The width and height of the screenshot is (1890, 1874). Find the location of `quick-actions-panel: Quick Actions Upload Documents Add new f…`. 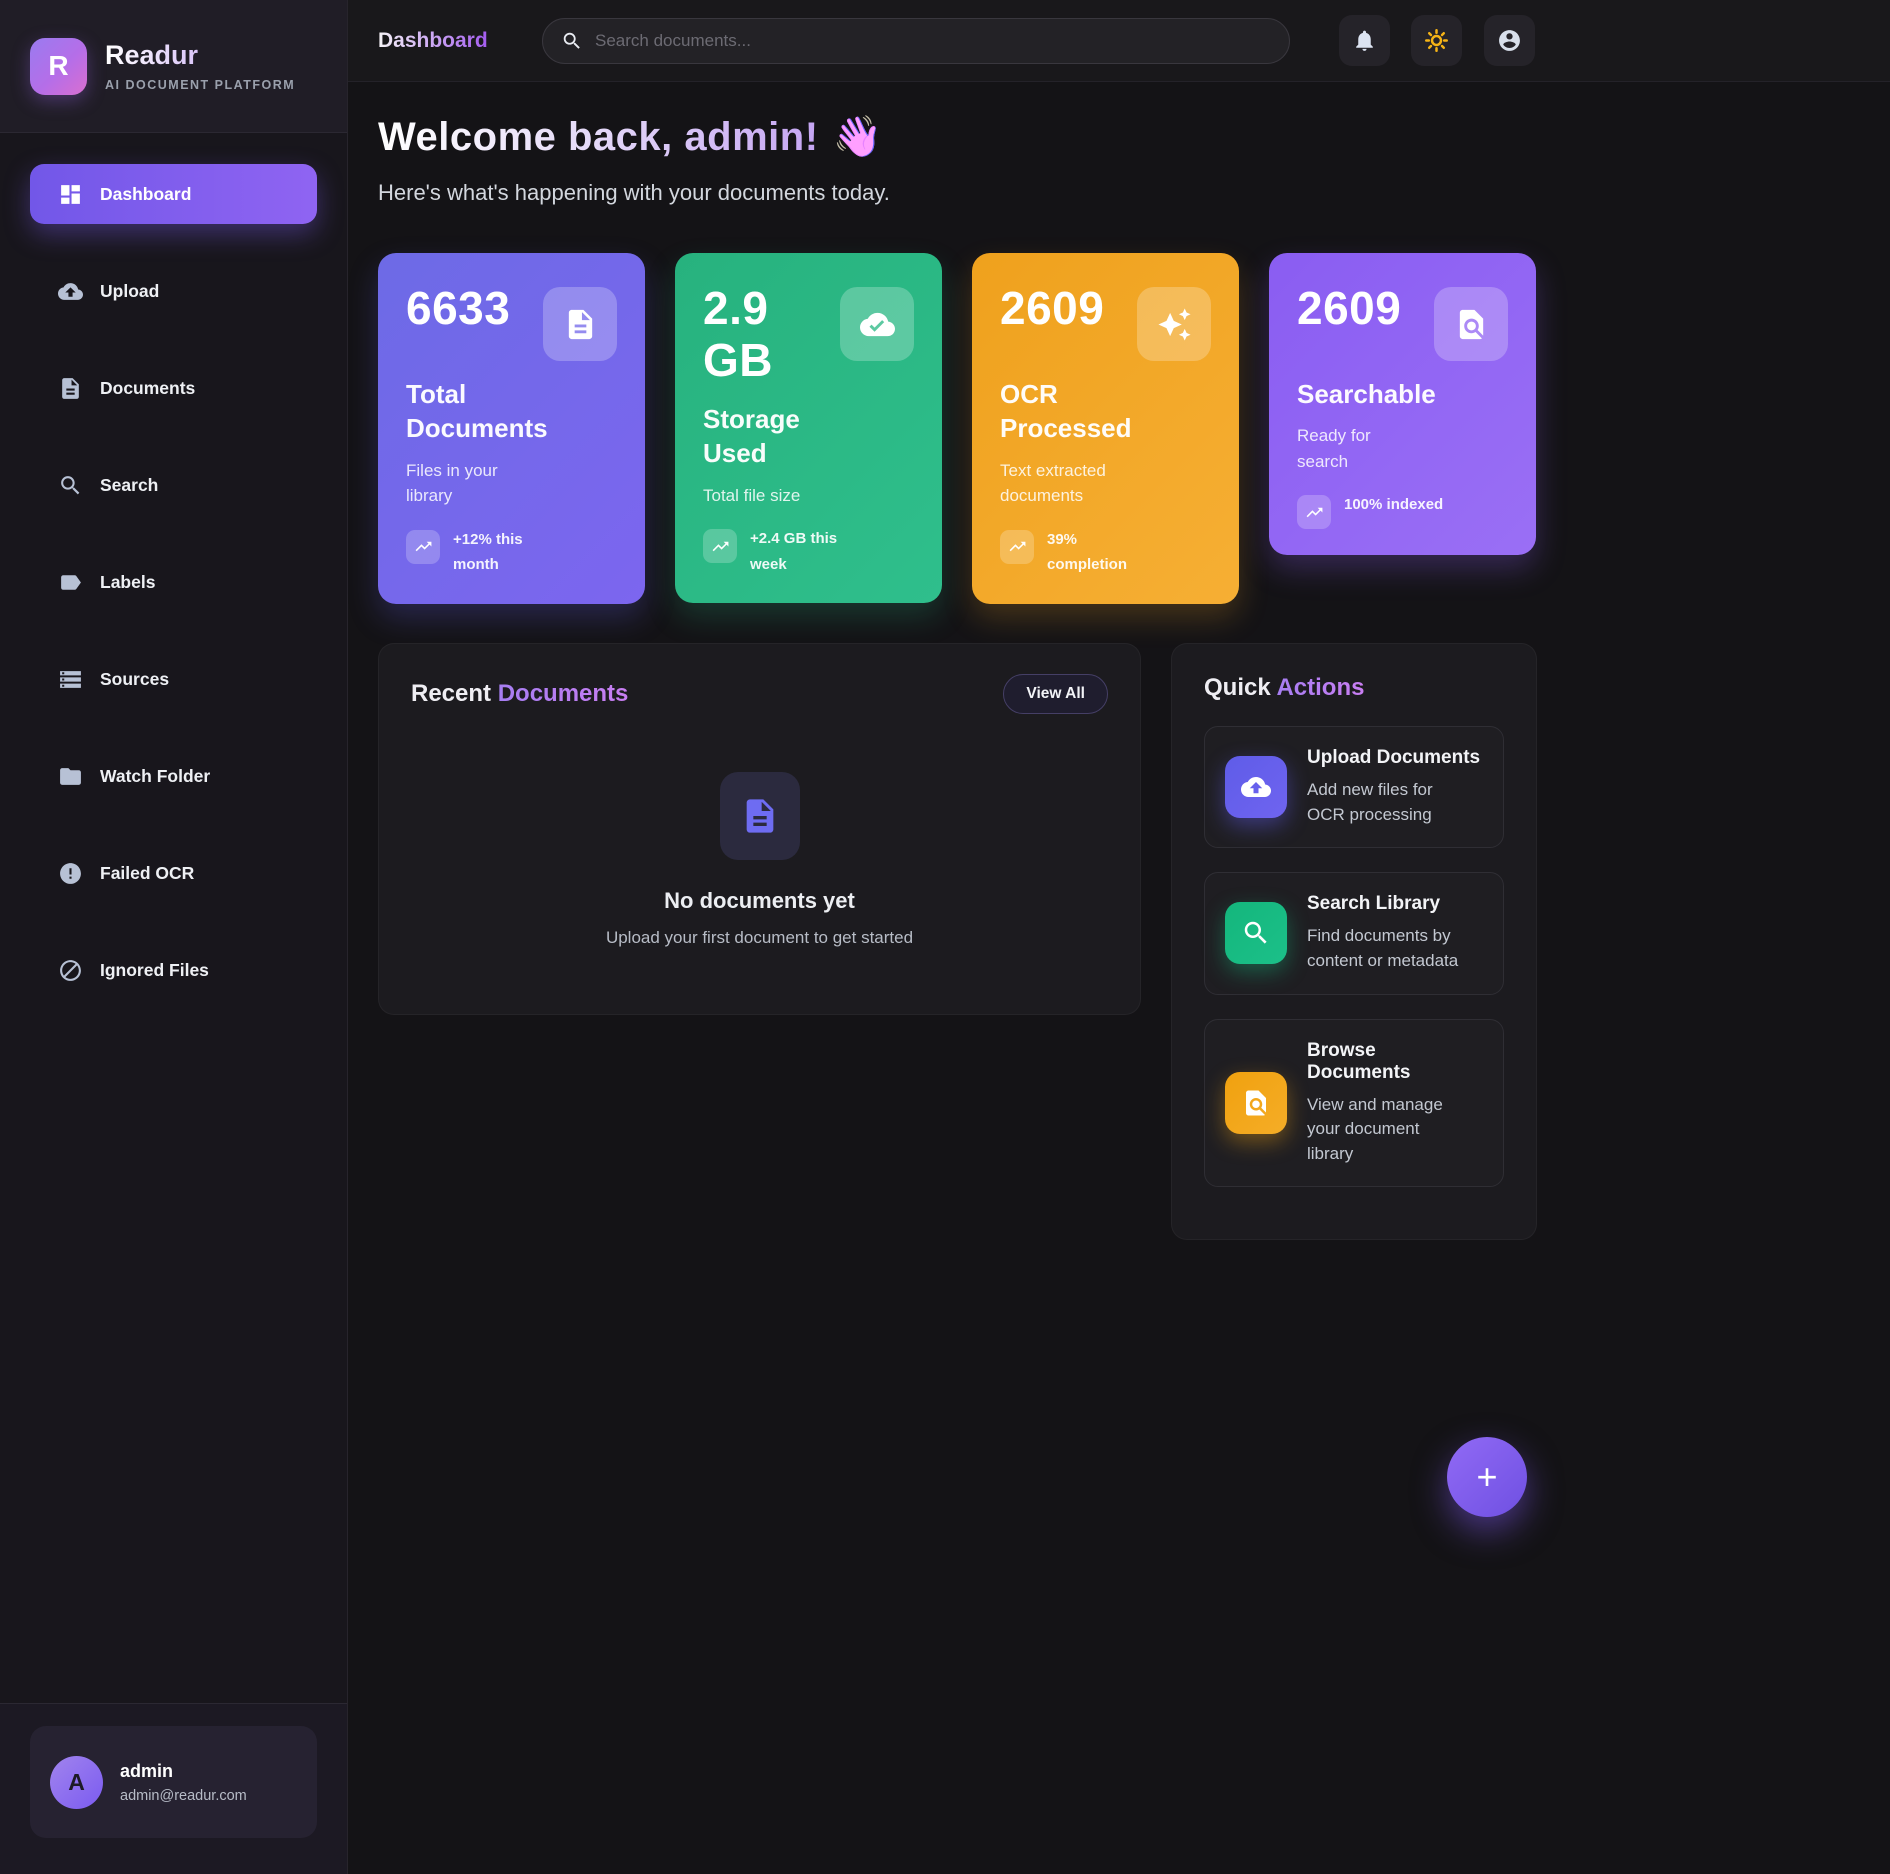

quick-actions-panel: Quick Actions Upload Documents Add new f… is located at coordinates (1354, 941).